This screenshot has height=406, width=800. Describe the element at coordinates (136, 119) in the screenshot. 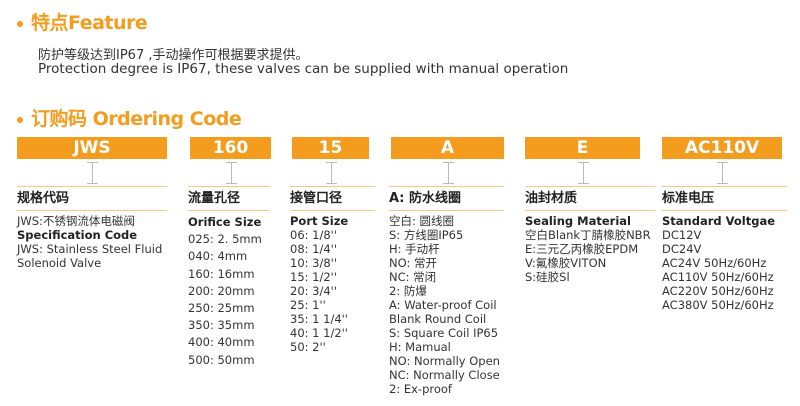

I see `ordering-title: 订购码 Ordering Code` at that location.